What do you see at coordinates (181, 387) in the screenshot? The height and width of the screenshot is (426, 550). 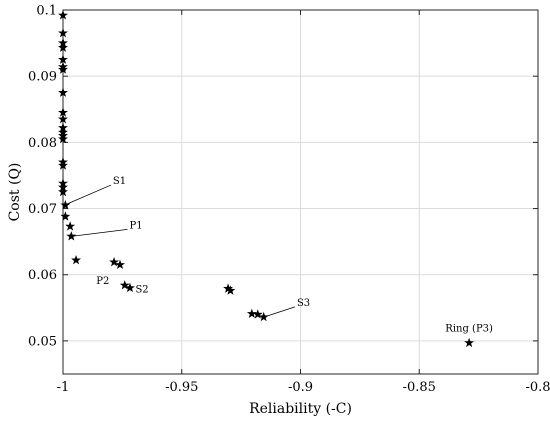 I see `x-tick-label: -0.95` at bounding box center [181, 387].